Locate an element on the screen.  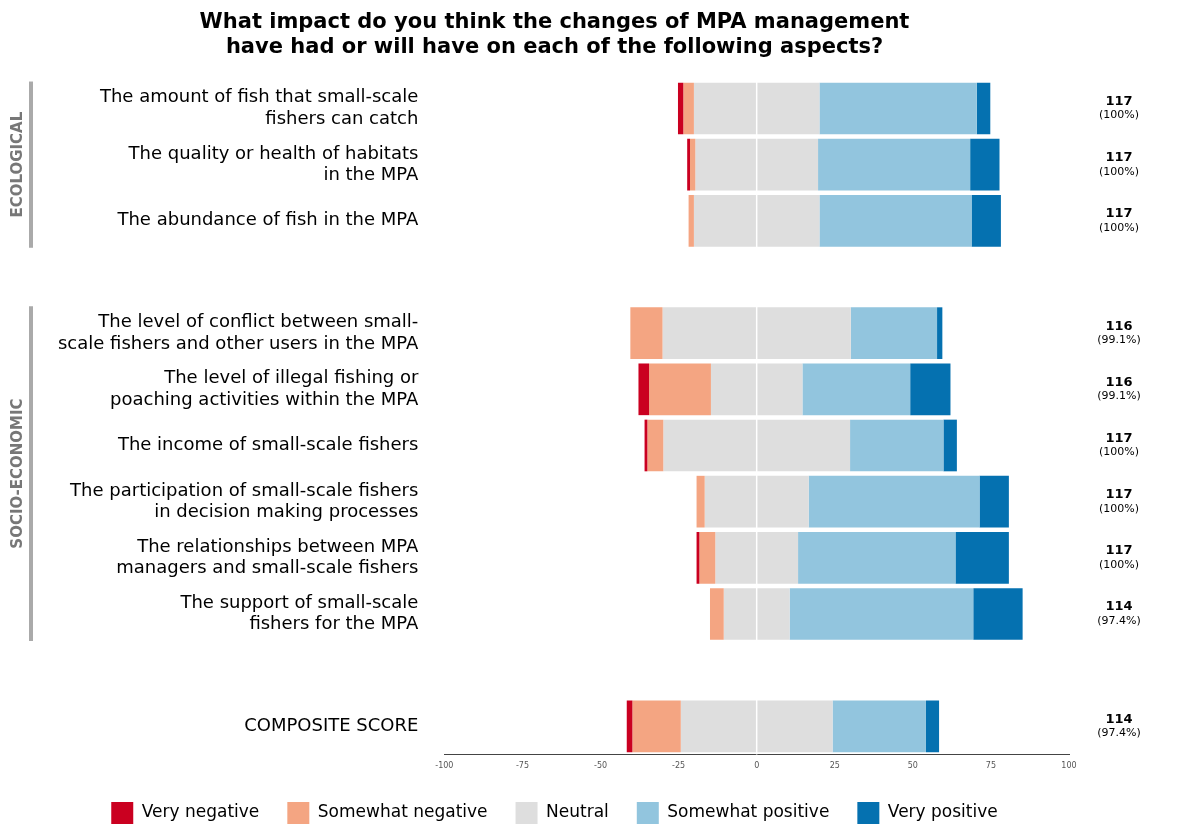
y-tick-label: The level of conflict between small- scale fishers and other users in the MPA is located at coordinates (238, 331).